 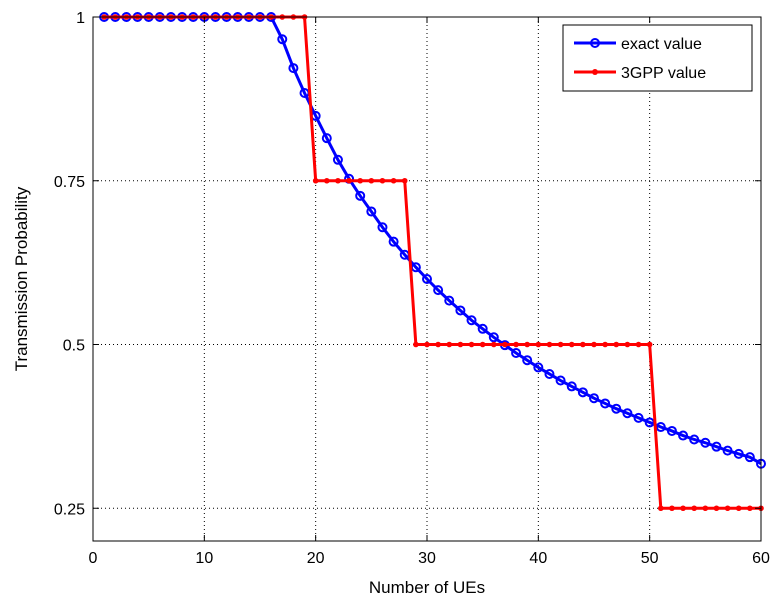 What do you see at coordinates (69, 509) in the screenshot?
I see `y-tick-label: 0.25` at bounding box center [69, 509].